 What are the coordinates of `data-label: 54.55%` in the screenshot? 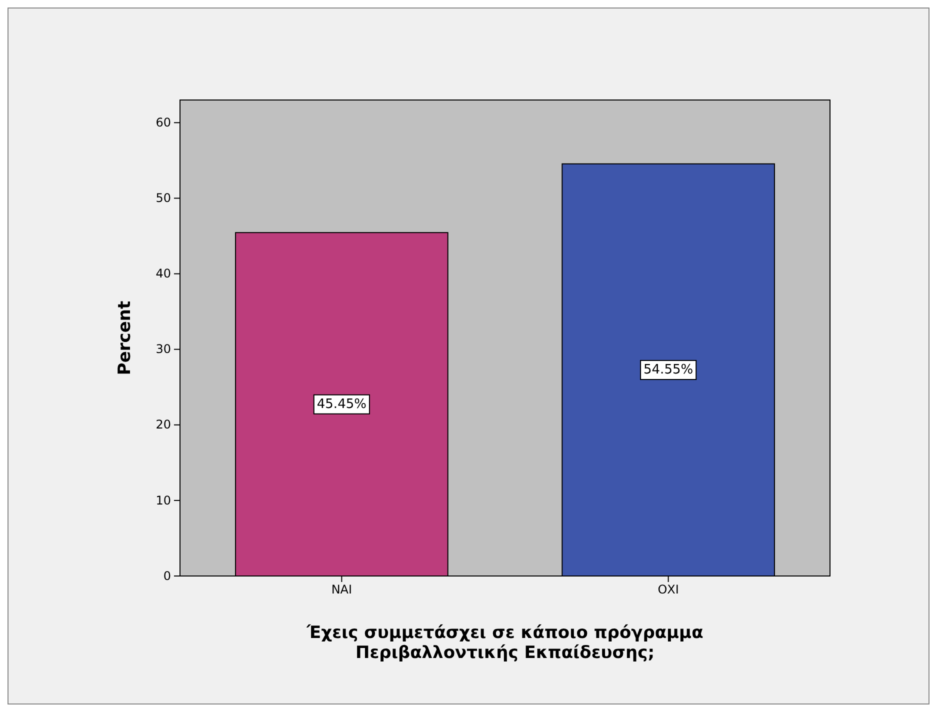 It's located at (669, 370).